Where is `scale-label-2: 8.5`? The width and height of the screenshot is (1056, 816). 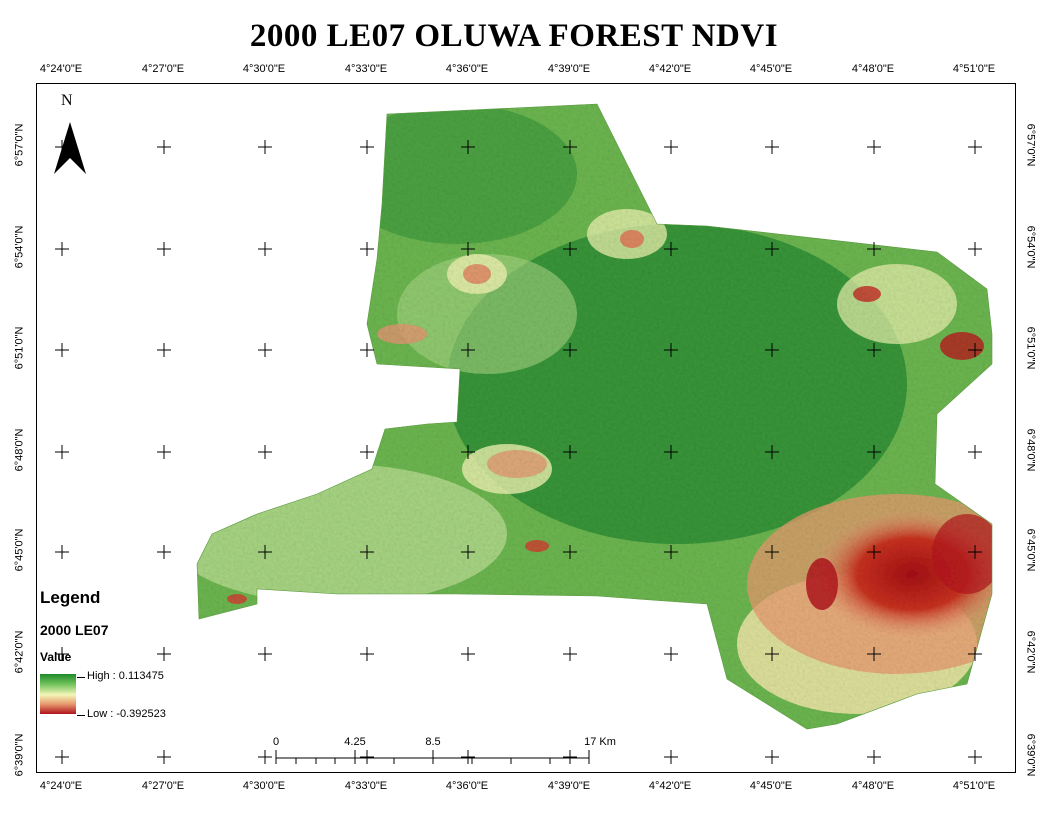
scale-label-2: 8.5 is located at coordinates (433, 742).